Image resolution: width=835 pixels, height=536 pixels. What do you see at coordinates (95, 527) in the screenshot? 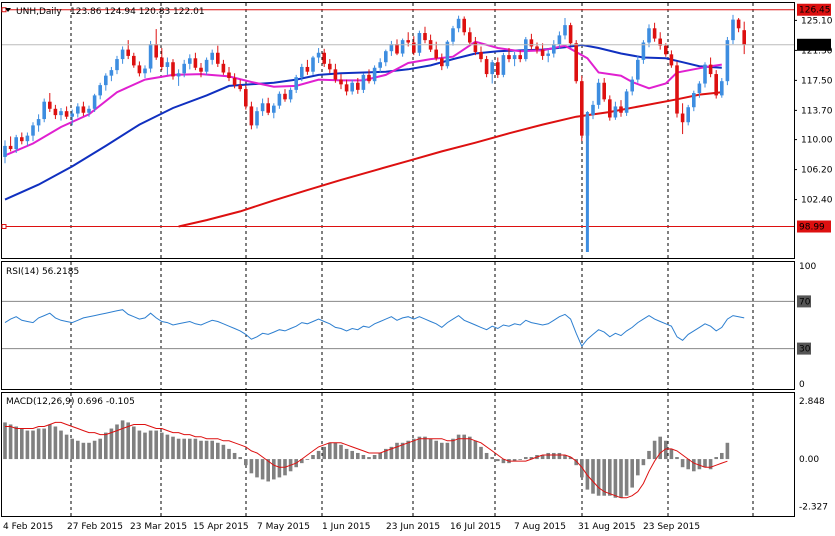
I see `date-label-1: 27 Feb 2015` at bounding box center [95, 527].